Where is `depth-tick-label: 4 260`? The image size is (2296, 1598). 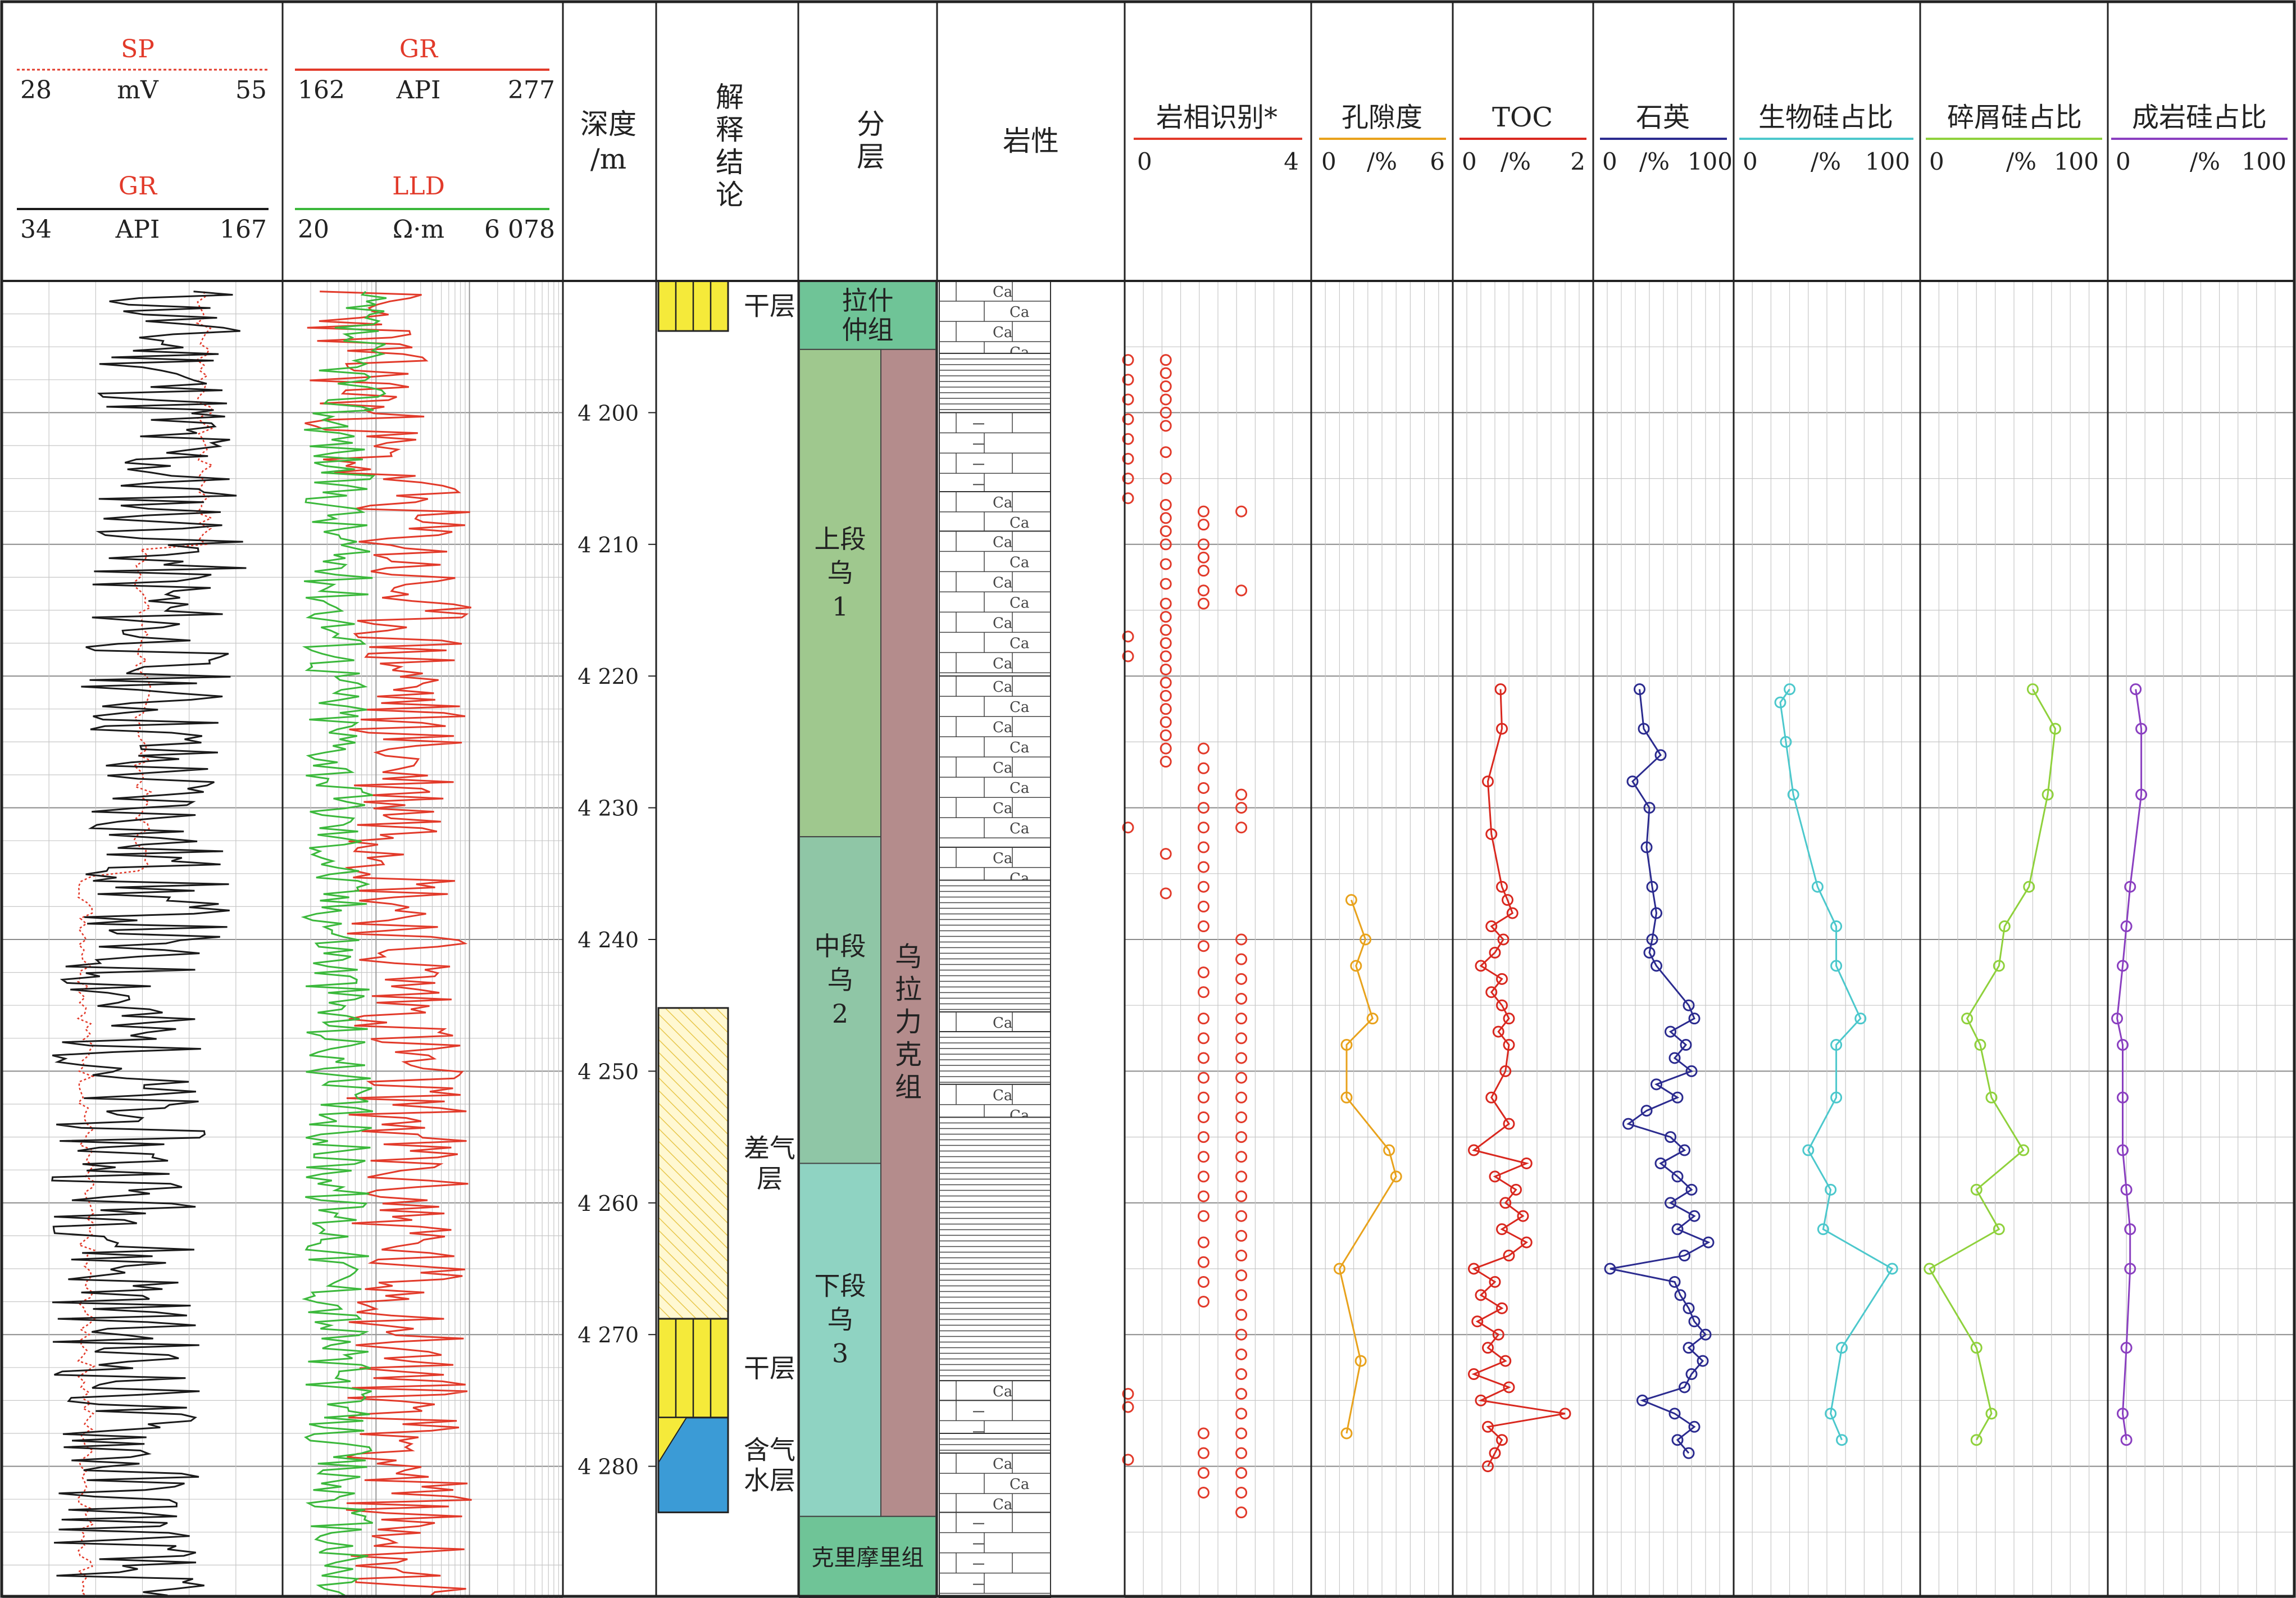
depth-tick-label: 4 260 is located at coordinates (608, 1203).